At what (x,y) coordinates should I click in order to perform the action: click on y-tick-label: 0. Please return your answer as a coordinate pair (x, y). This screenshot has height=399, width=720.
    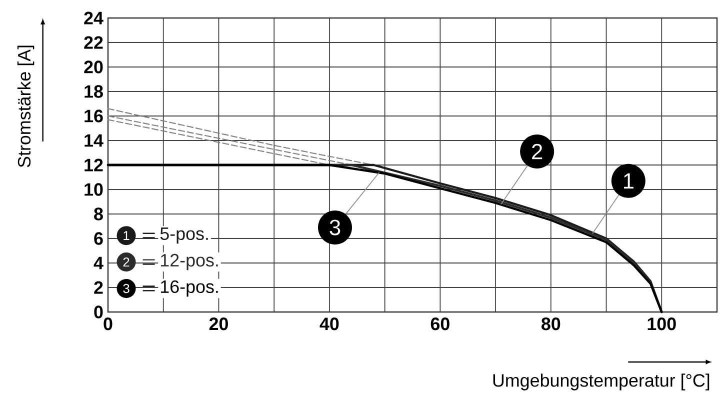
    Looking at the image, I should click on (98, 312).